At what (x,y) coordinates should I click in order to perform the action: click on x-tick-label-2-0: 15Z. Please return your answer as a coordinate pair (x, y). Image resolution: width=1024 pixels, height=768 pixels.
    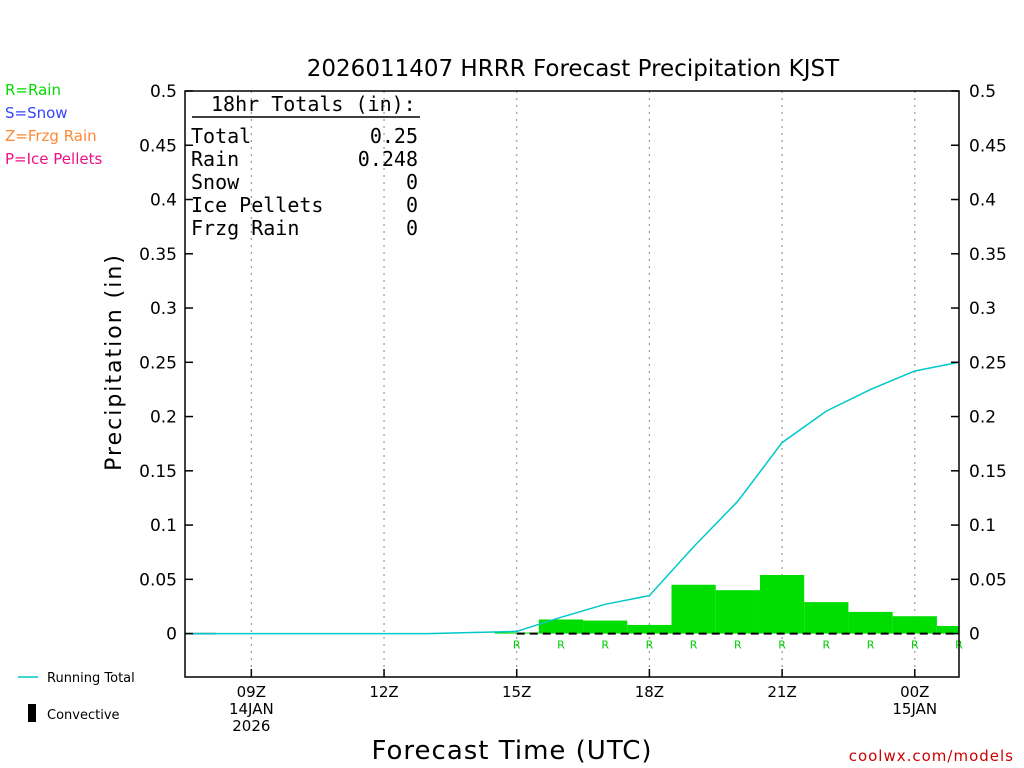
    Looking at the image, I should click on (516, 692).